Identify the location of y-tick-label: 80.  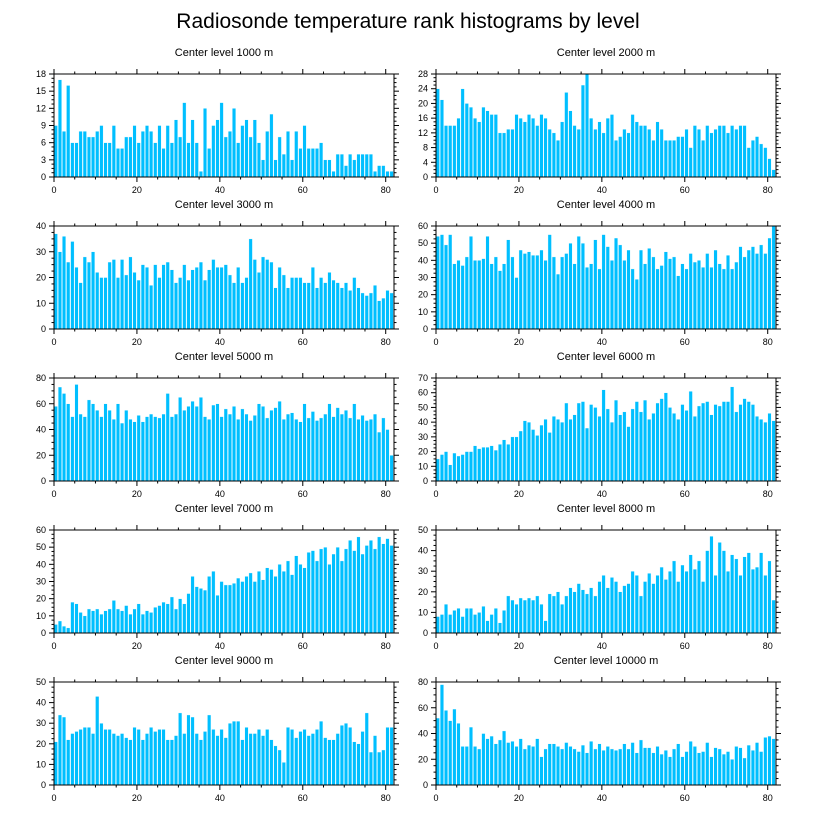
(423, 682).